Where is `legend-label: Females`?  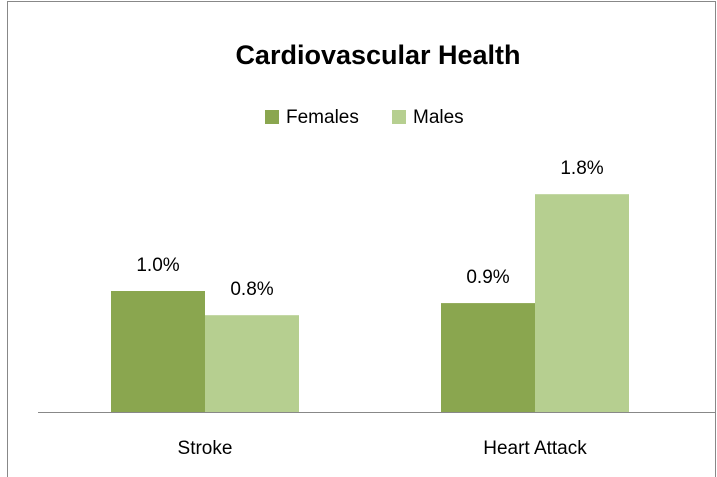
legend-label: Females is located at coordinates (322, 117).